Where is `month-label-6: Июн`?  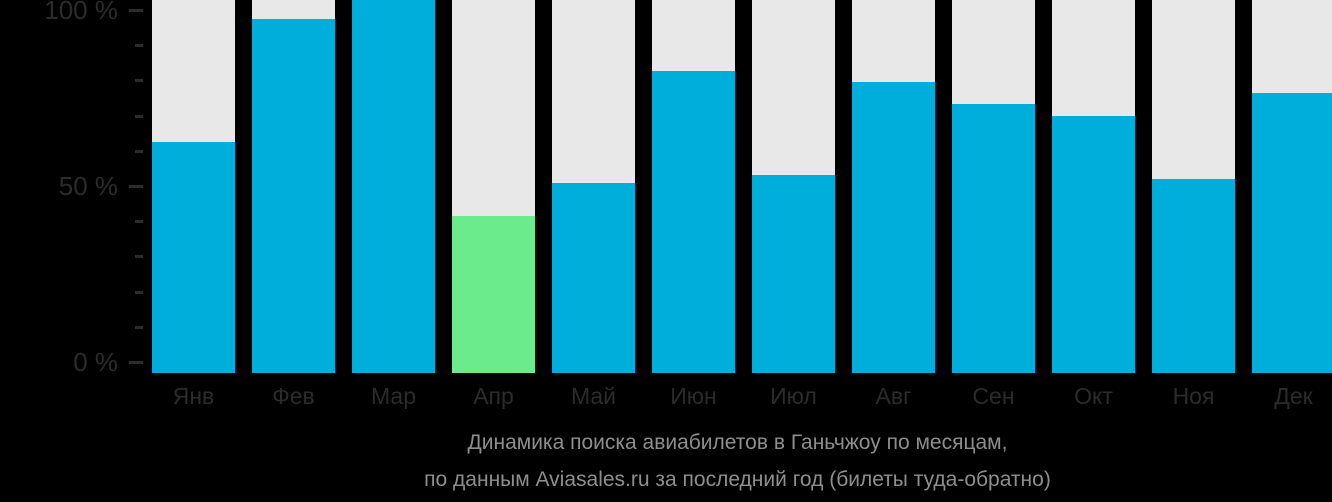 month-label-6: Июн is located at coordinates (693, 396).